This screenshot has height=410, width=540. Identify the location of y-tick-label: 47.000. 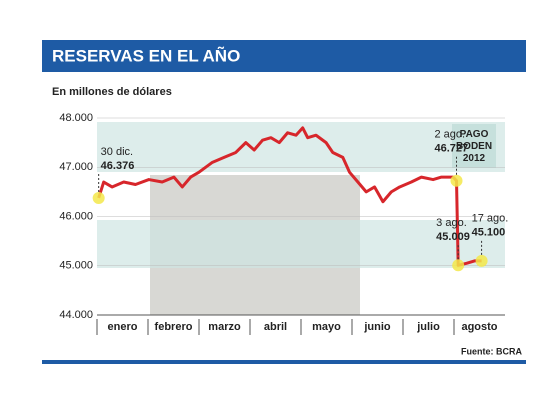
(76, 167).